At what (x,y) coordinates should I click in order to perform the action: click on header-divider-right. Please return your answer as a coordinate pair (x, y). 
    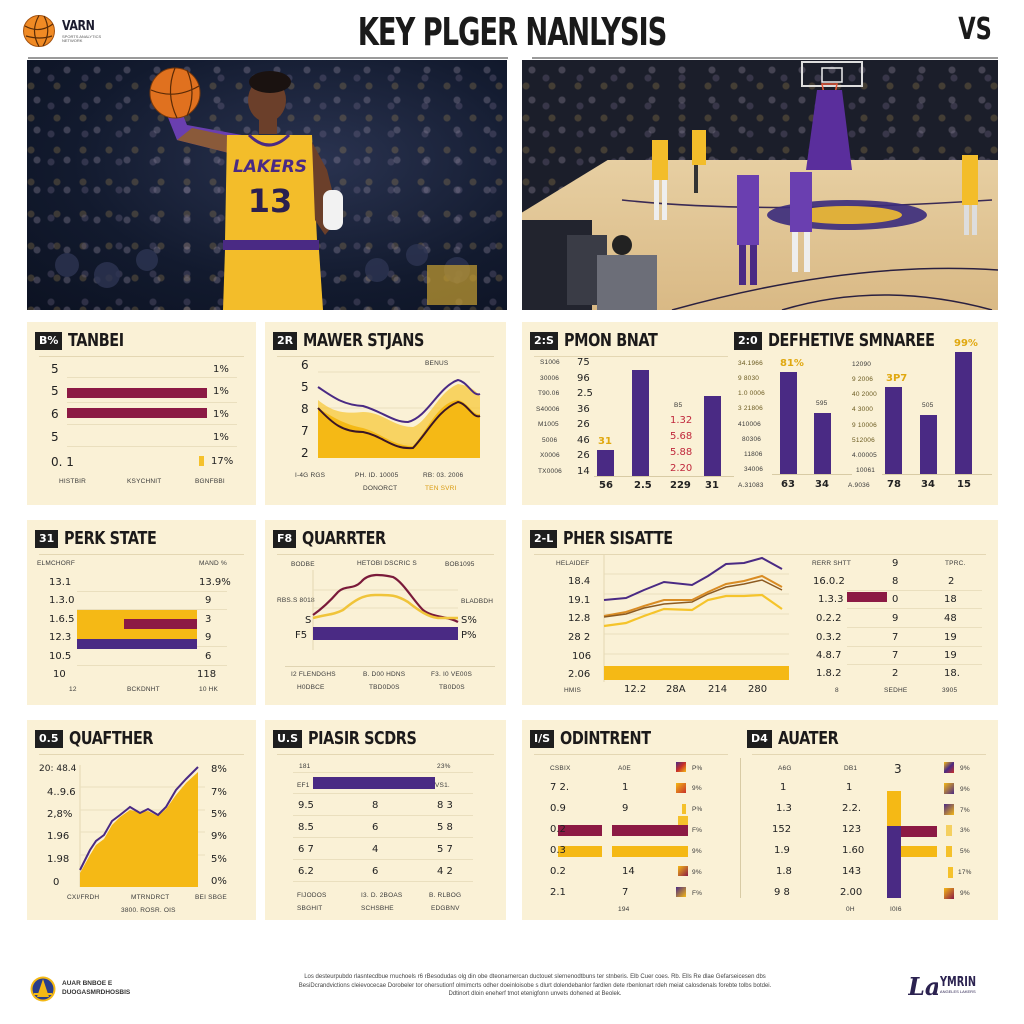
    Looking at the image, I should click on (765, 58).